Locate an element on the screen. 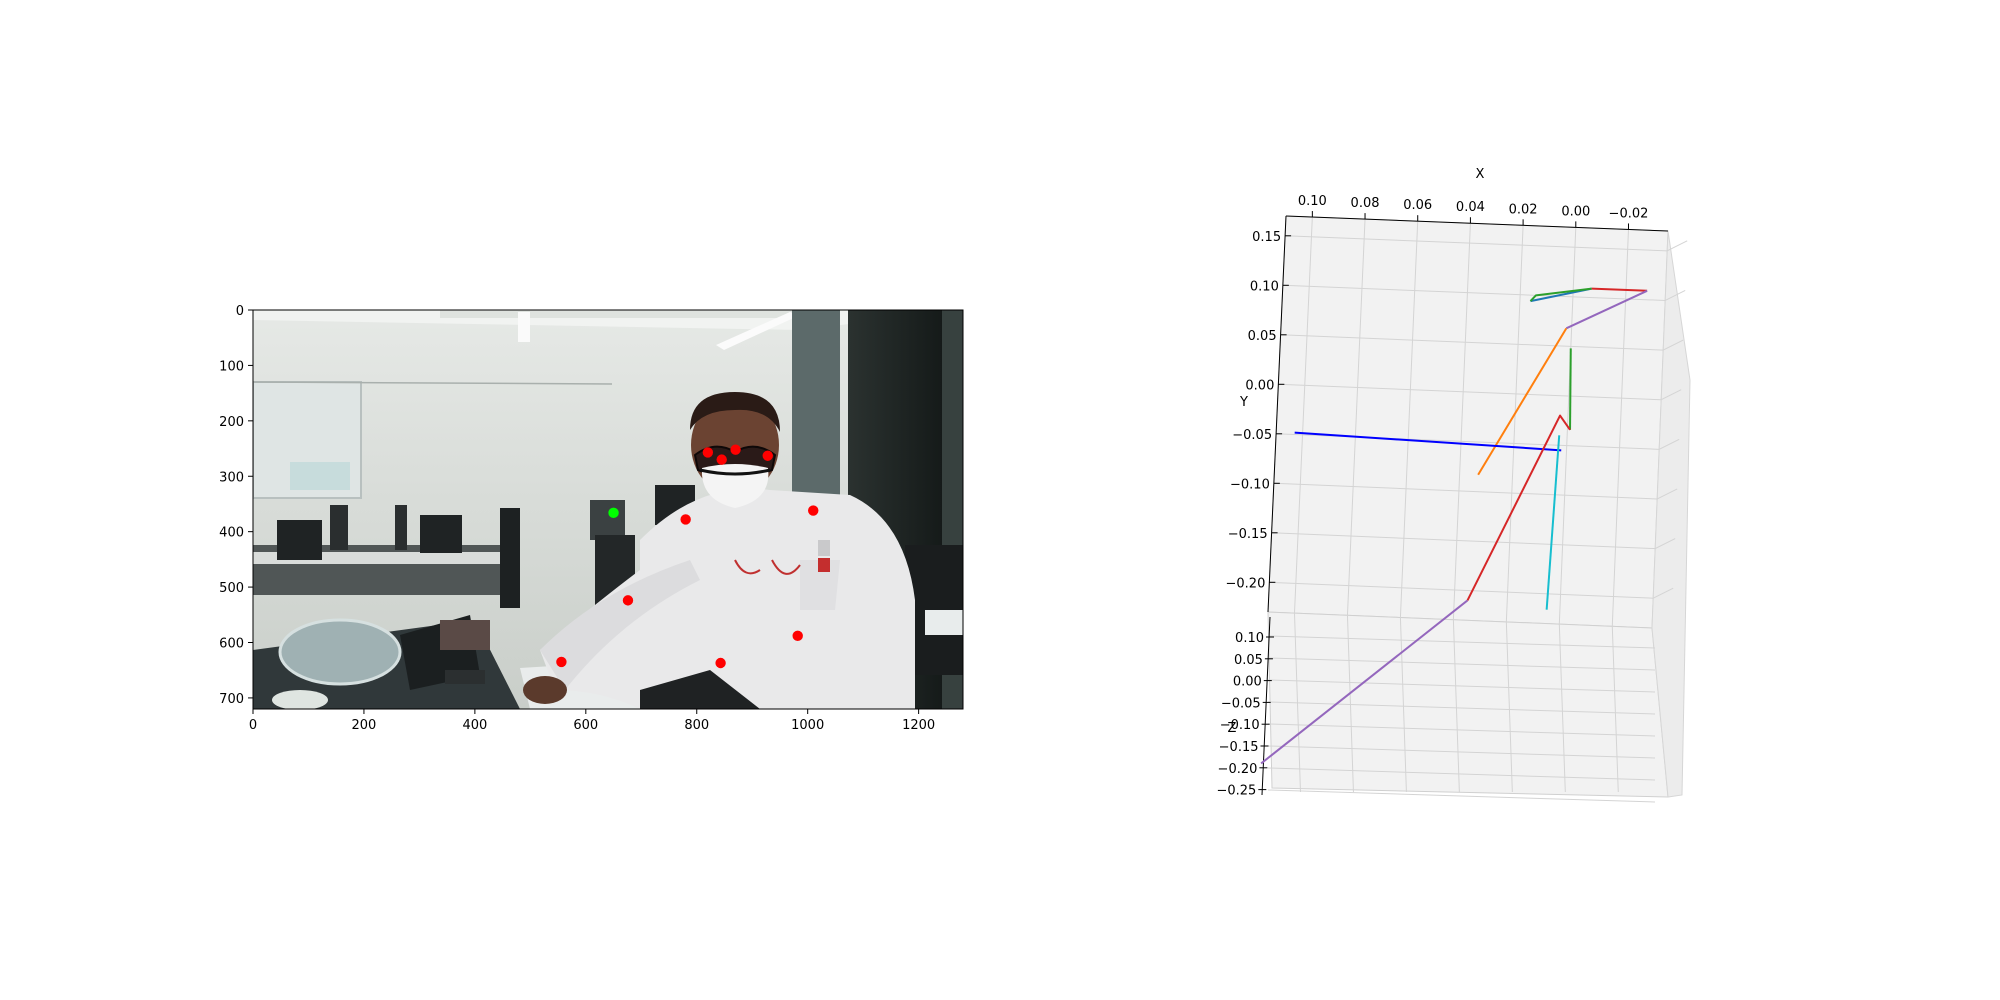 Image resolution: width=2000 pixels, height=1000 pixels. z3d-tick-label: −0.25 is located at coordinates (1236, 791).